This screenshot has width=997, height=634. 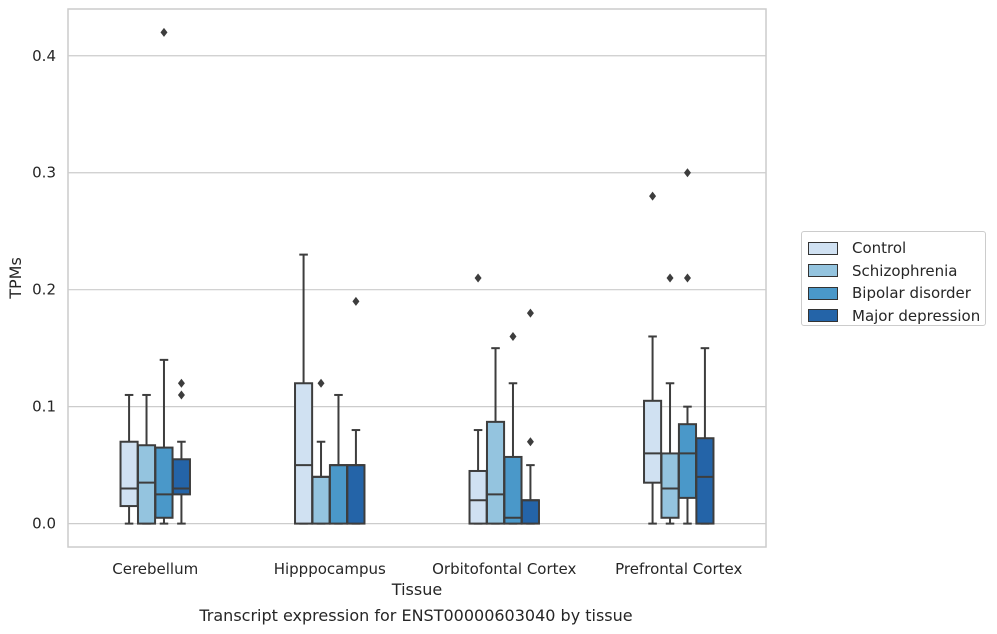 What do you see at coordinates (678, 569) in the screenshot?
I see `x-tick-label: Prefrontal Cortex` at bounding box center [678, 569].